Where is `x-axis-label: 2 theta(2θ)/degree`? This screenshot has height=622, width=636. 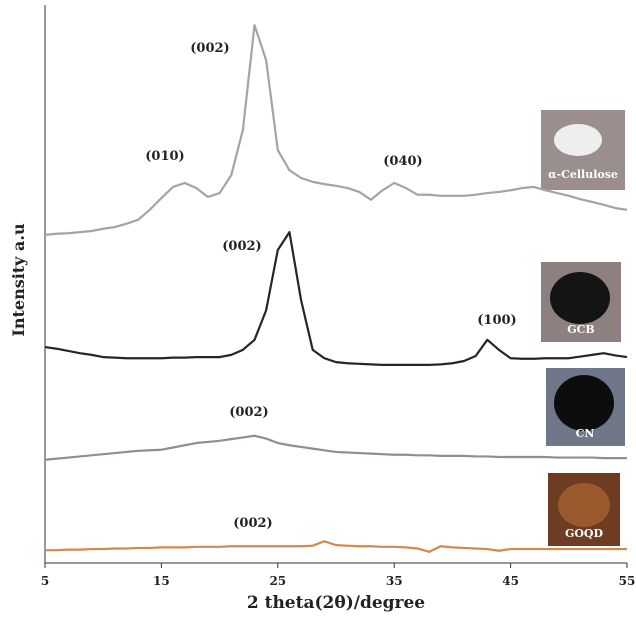 x-axis-label: 2 theta(2θ)/degree is located at coordinates (336, 603).